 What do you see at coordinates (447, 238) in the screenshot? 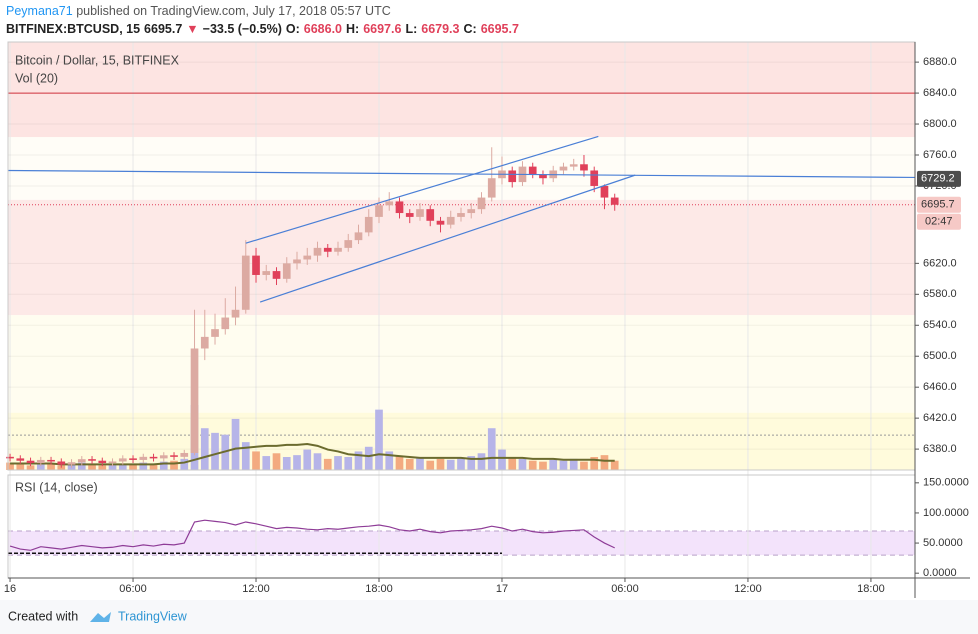
I see `trend-line` at bounding box center [447, 238].